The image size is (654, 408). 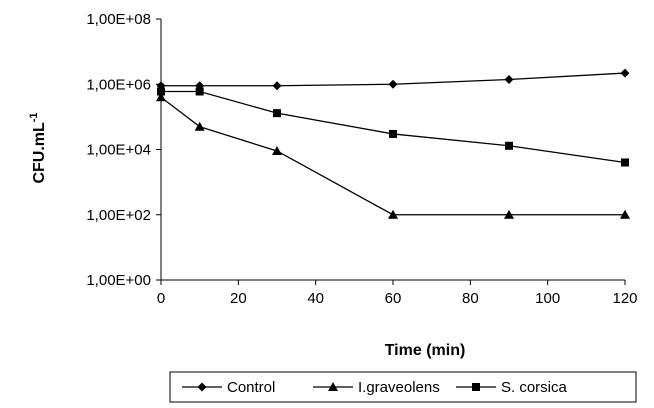 I want to click on legend-box, so click(x=403, y=387).